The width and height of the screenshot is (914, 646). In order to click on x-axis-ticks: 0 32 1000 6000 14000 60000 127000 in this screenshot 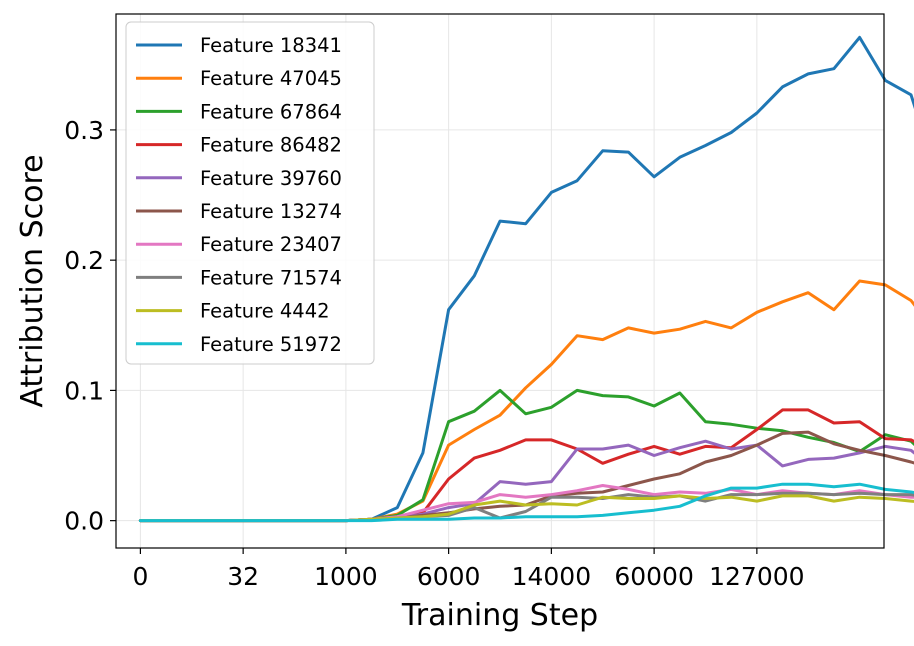, I will do `click(468, 569)`.